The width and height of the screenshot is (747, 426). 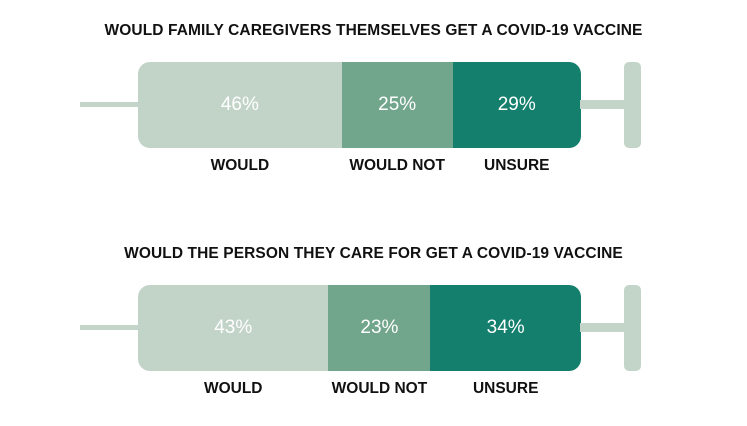 What do you see at coordinates (240, 105) in the screenshot?
I see `bar-segment-would: 46%` at bounding box center [240, 105].